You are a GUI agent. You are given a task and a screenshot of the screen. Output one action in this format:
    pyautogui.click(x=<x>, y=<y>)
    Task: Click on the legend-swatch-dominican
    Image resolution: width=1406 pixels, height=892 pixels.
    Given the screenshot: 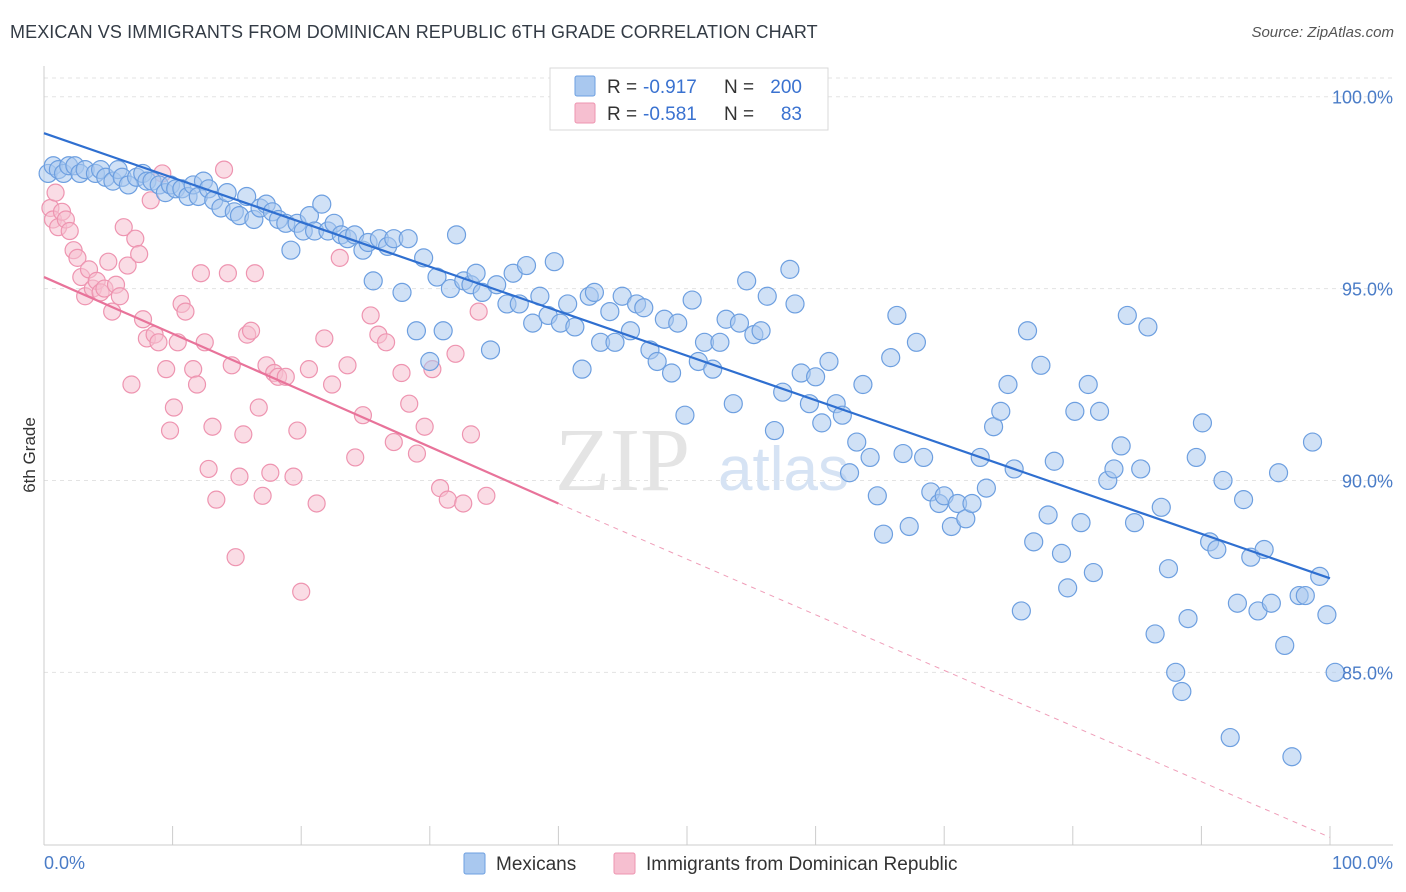 What is the action you would take?
    pyautogui.click(x=624, y=863)
    